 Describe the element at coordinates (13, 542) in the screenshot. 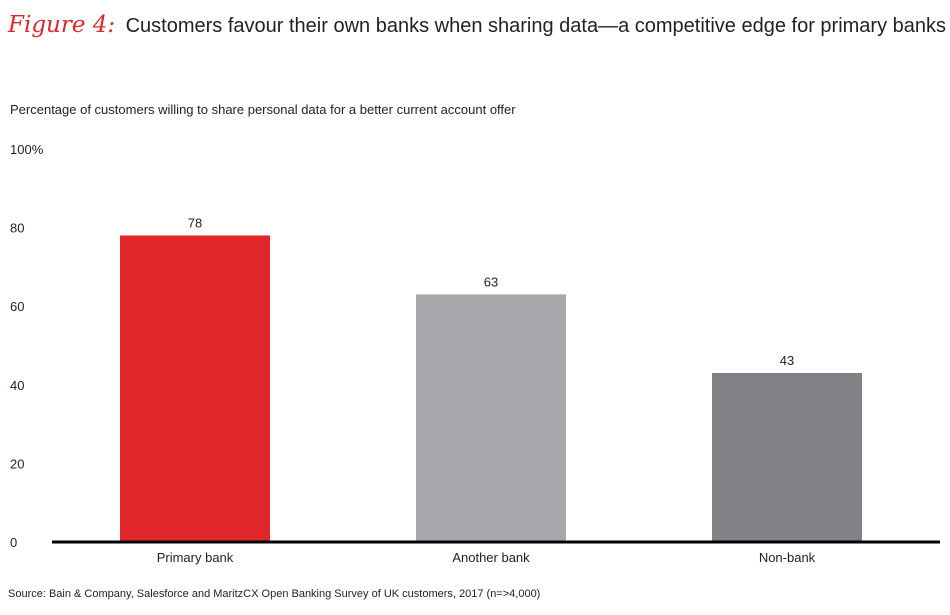

I see `y-tick-label: 0` at that location.